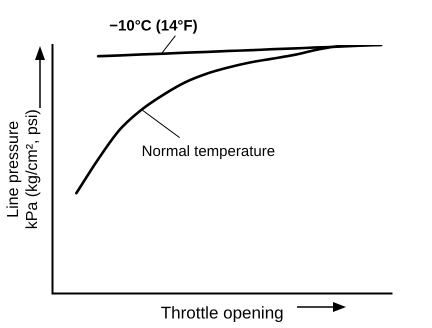 The height and width of the screenshot is (328, 432). What do you see at coordinates (209, 151) in the screenshot?
I see `legend-label: Normal temperature` at bounding box center [209, 151].